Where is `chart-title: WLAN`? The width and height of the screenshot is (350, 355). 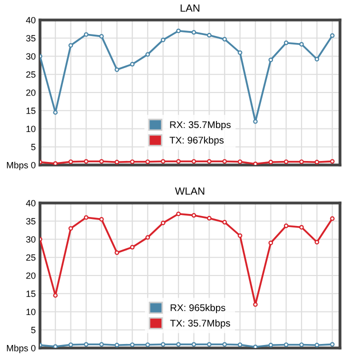
chart-title: WLAN is located at coordinates (189, 191).